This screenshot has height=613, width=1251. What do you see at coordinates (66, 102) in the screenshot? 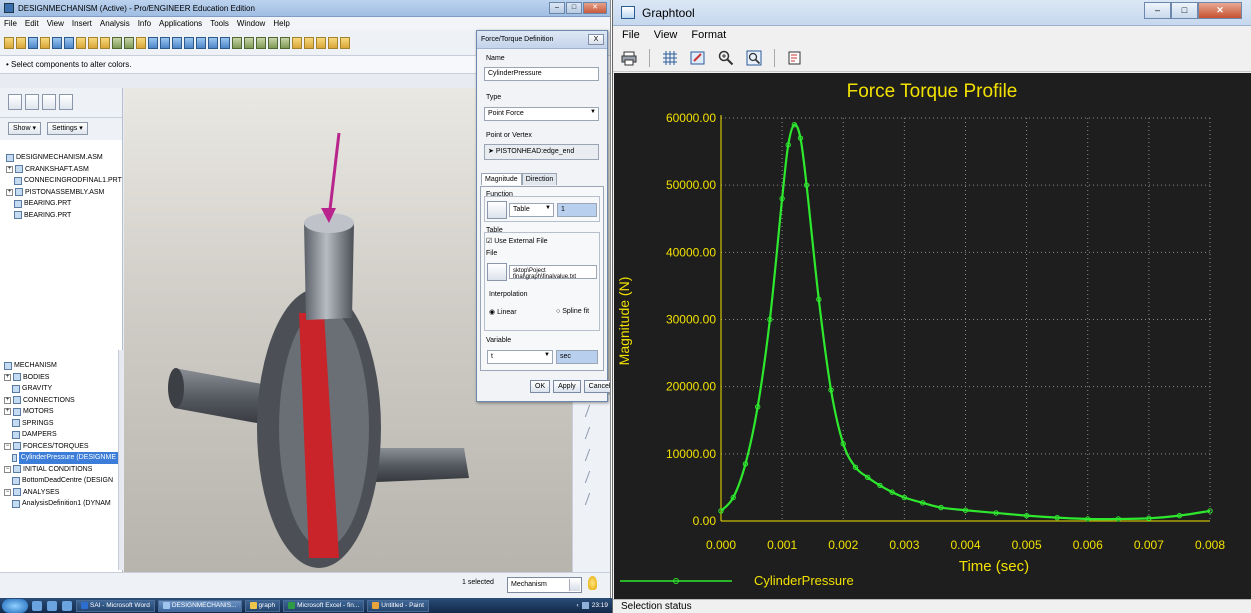
I see `connections-tab` at bounding box center [66, 102].